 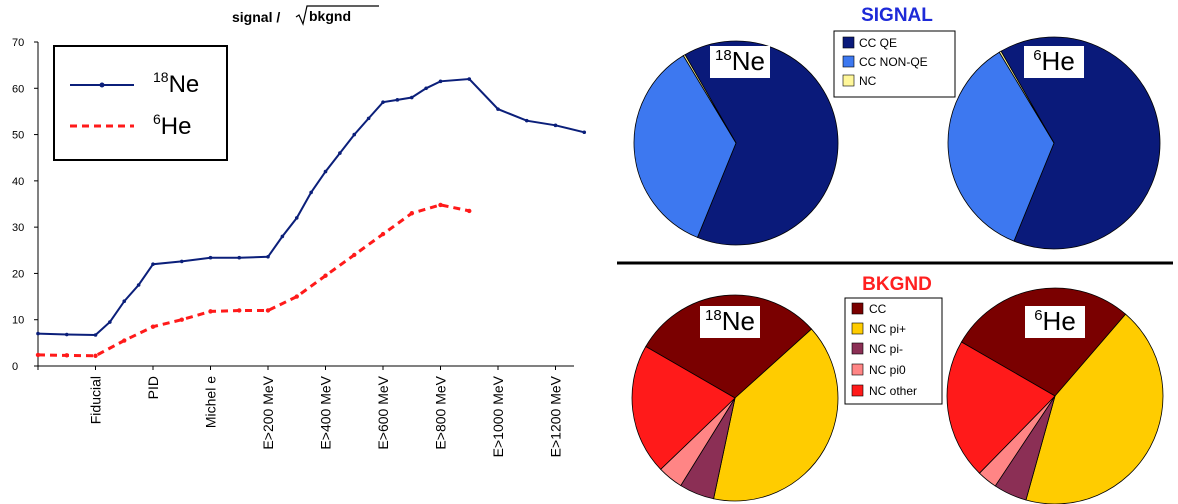 I want to click on legend-box, so click(x=140, y=103).